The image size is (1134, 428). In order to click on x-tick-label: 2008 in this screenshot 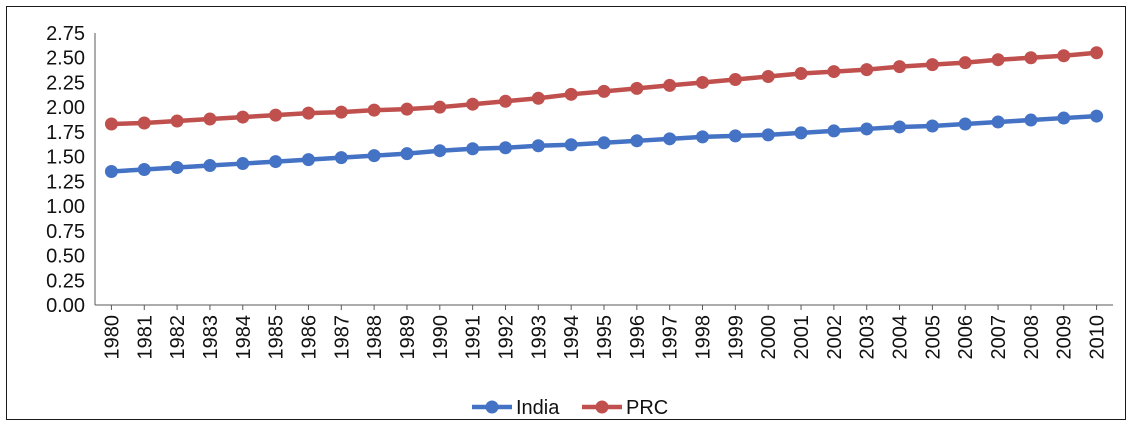, I will do `click(1032, 337)`.